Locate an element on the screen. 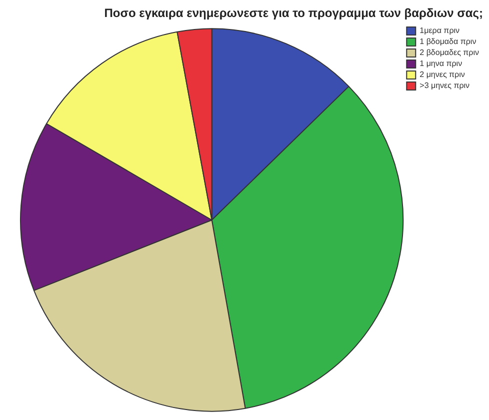  chart-title: Ποσο εγκαιρα ενημερωνεστε για το προγραμμα των βαρδιων σας; is located at coordinates (293, 13).